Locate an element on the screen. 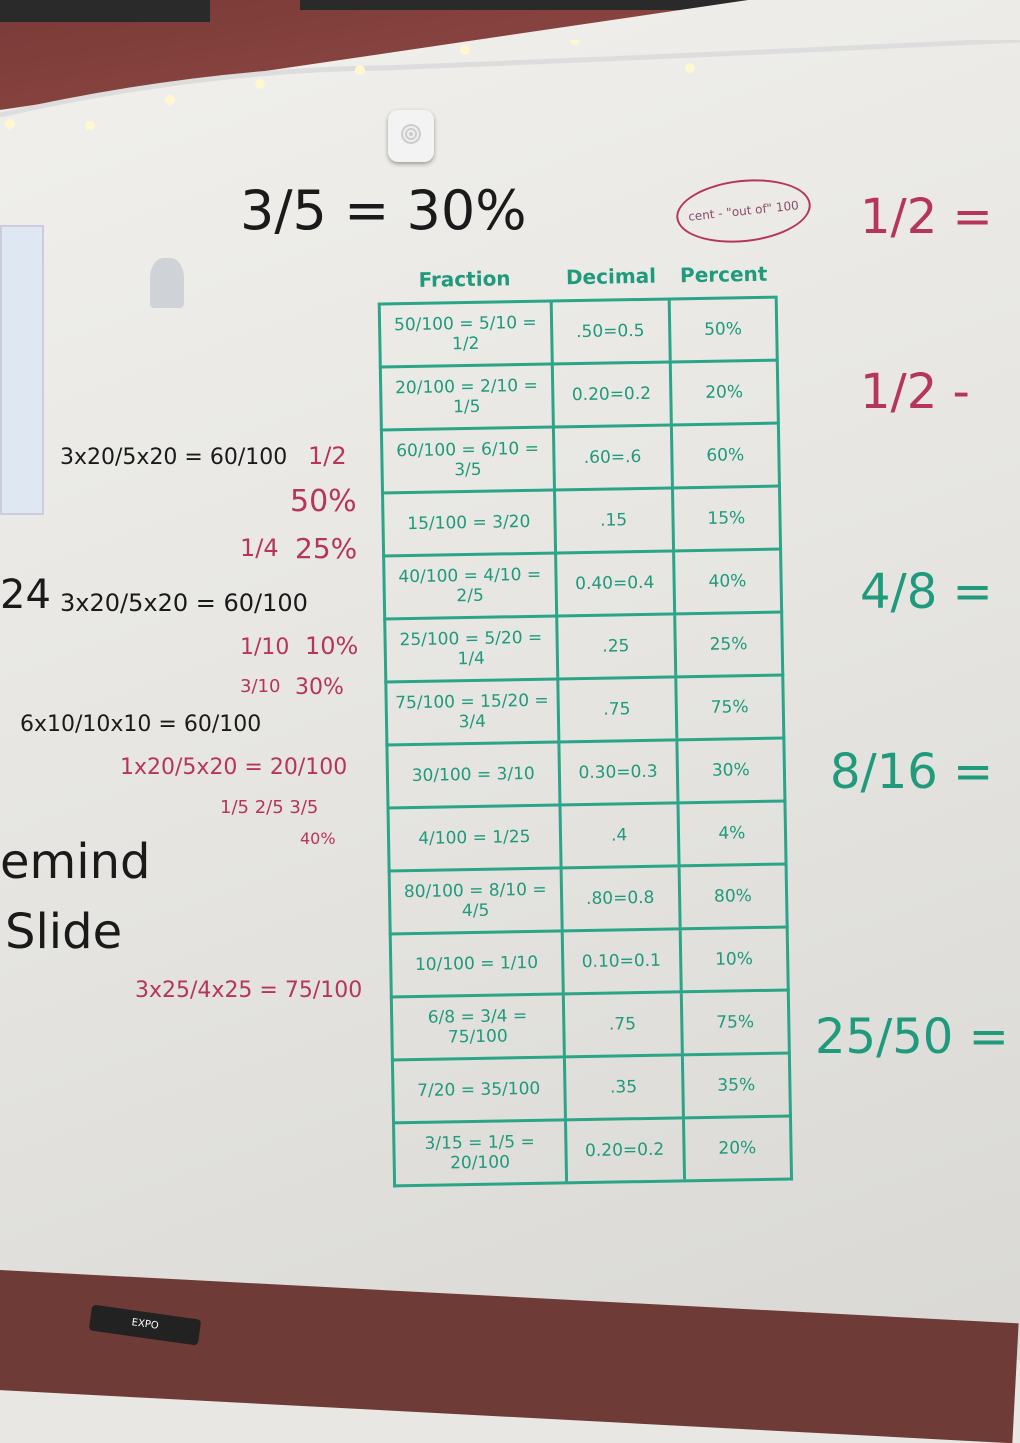 This screenshot has height=1443, width=1020. table-row: 10/100 = 1/10 0.10=0.1 10% is located at coordinates (589, 963).